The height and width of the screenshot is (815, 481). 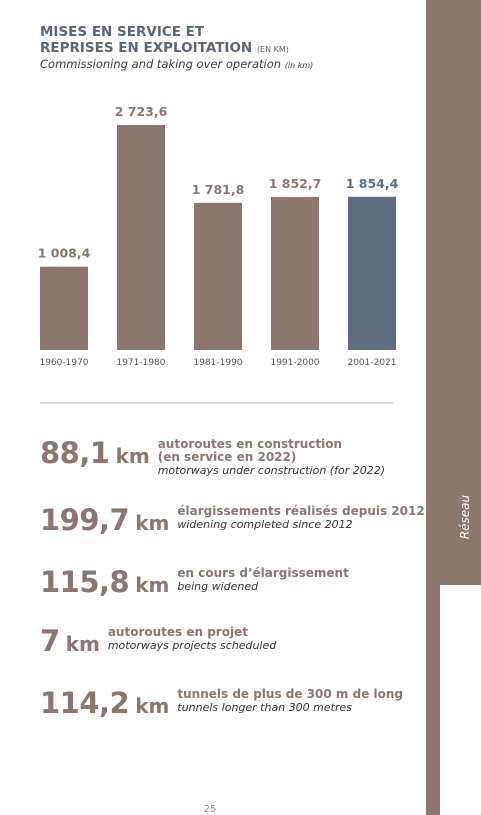 What do you see at coordinates (192, 645) in the screenshot?
I see `stat-en: motorways projects scheduled` at bounding box center [192, 645].